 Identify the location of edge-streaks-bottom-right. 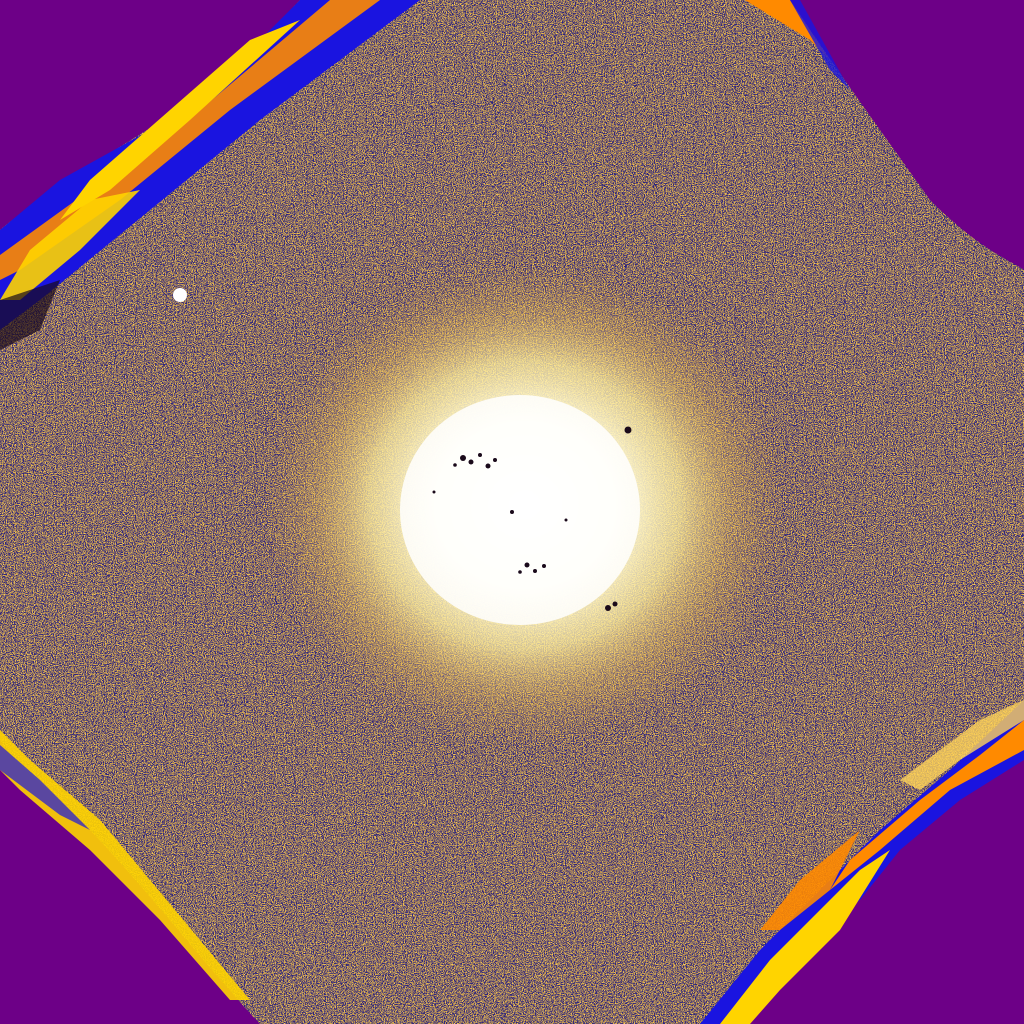
(862, 862).